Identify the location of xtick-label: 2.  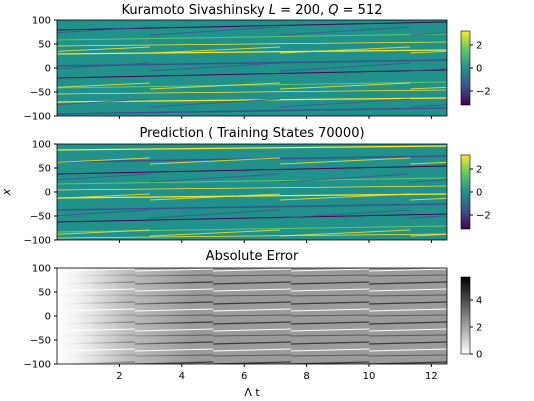
(119, 376).